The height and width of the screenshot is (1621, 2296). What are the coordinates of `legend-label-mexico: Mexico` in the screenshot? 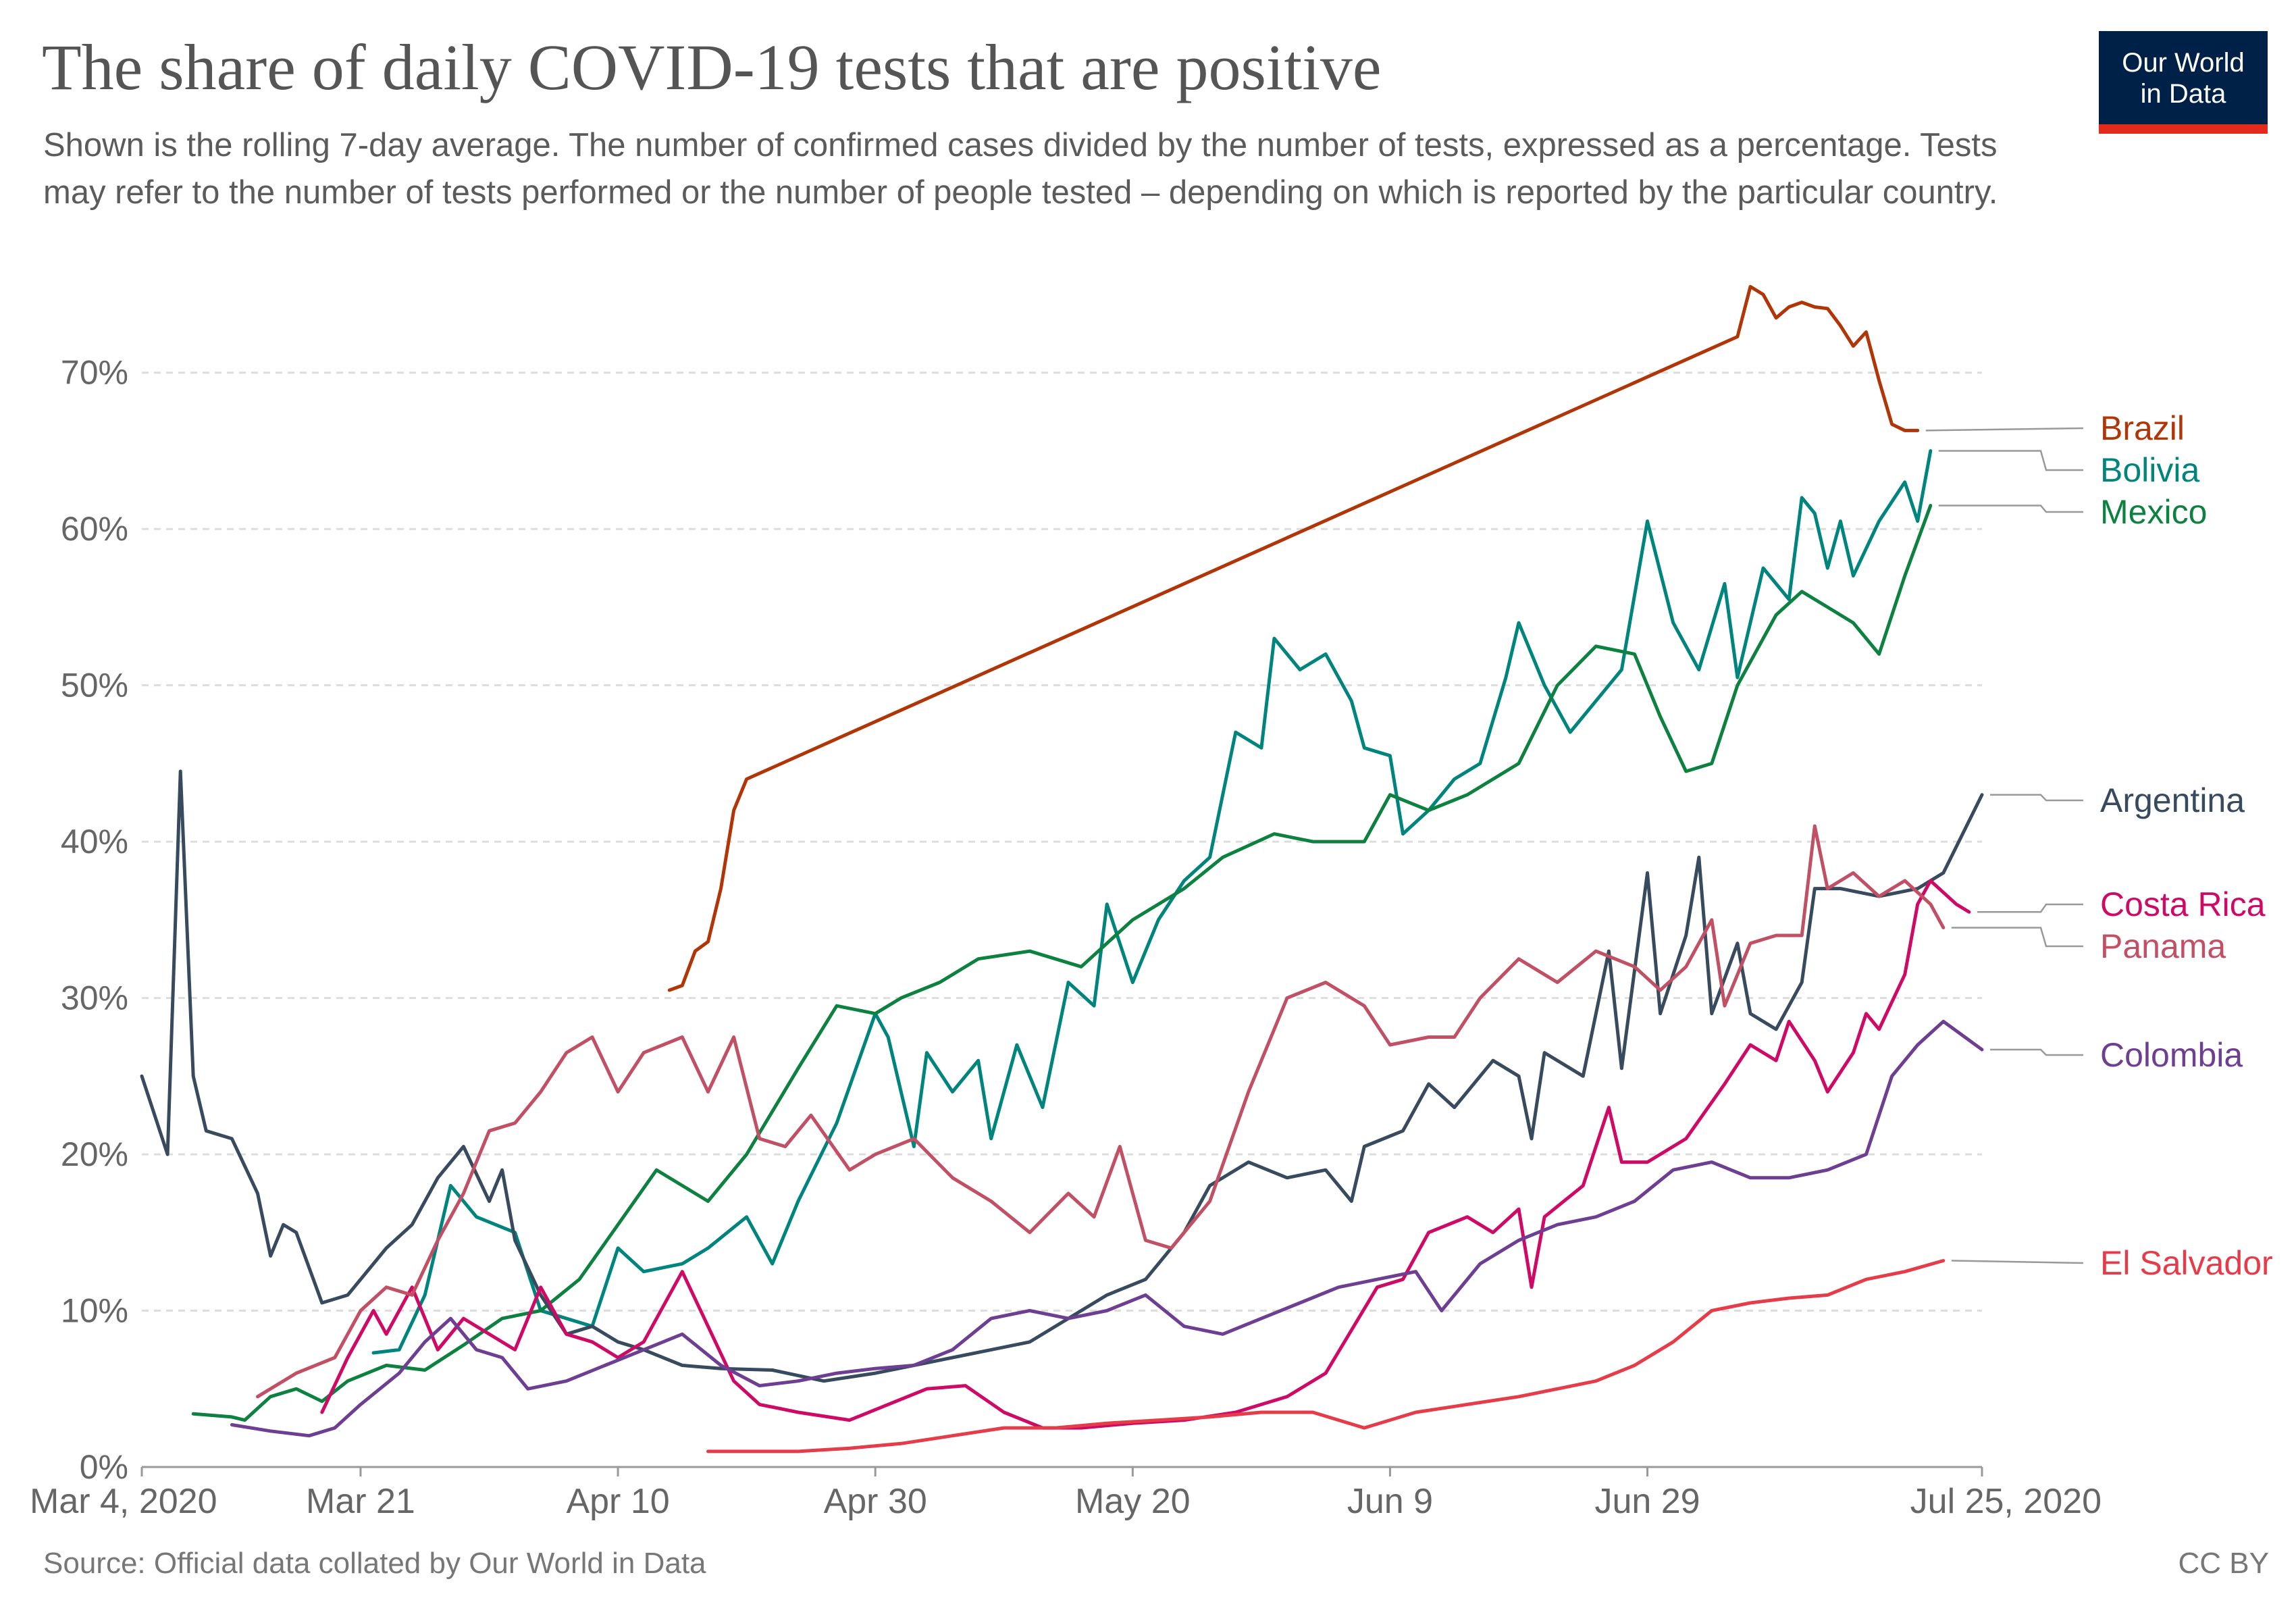 It's located at (2153, 512).